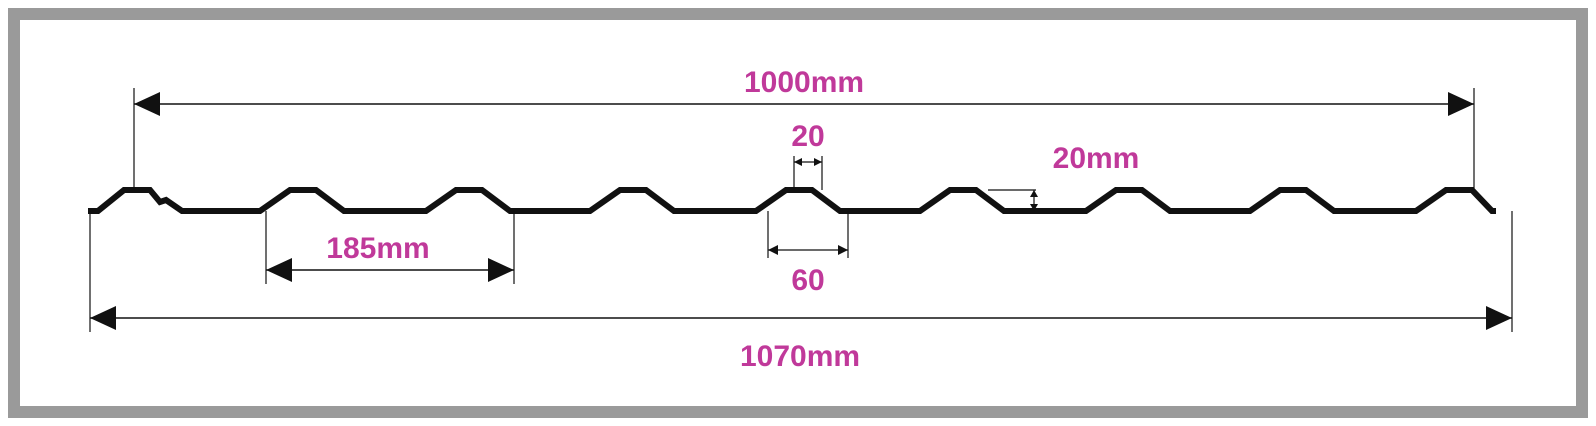 This screenshot has width=1596, height=426. What do you see at coordinates (818, 162) in the screenshot?
I see `rib-top-arrow-right` at bounding box center [818, 162].